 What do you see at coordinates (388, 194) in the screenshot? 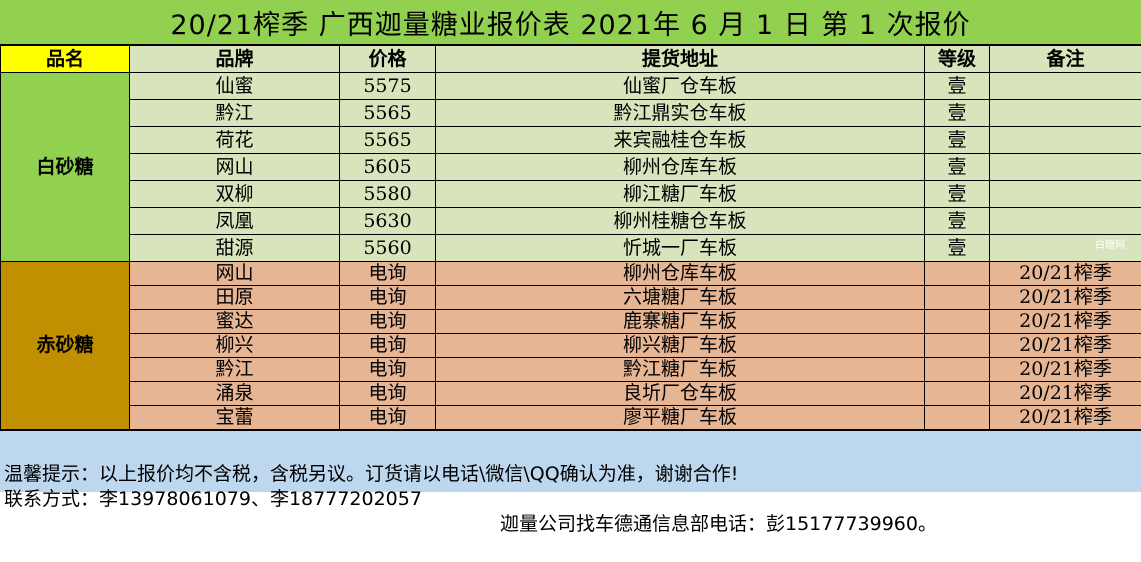
I see `price-cell: 5580` at bounding box center [388, 194].